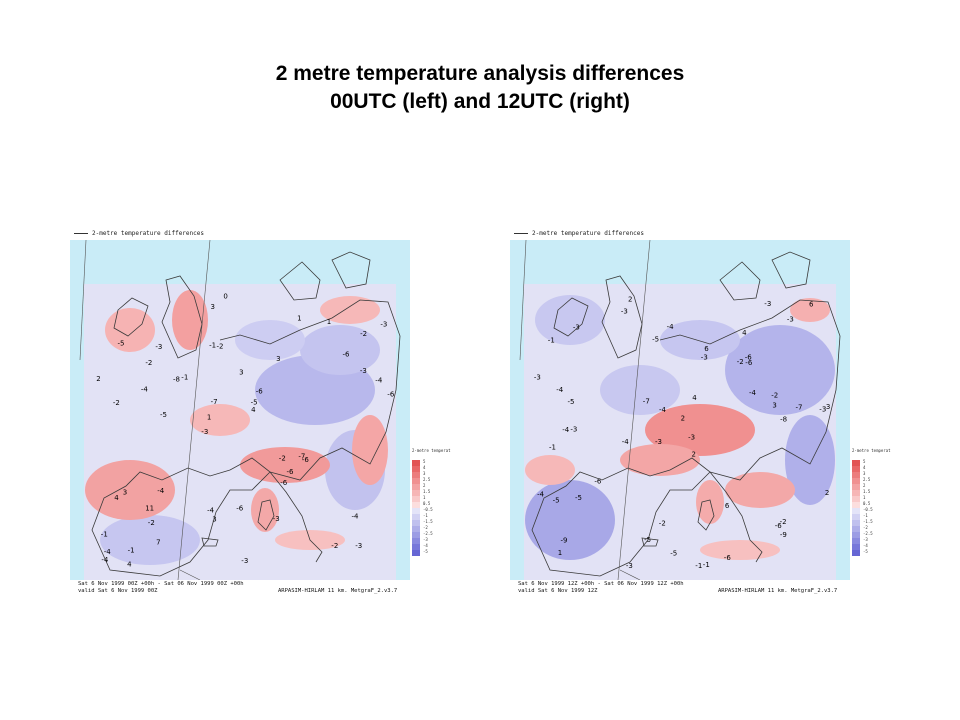 This screenshot has height=720, width=960. What do you see at coordinates (868, 533) in the screenshot?
I see `colorbar-tick-label: -2.5` at bounding box center [868, 533].